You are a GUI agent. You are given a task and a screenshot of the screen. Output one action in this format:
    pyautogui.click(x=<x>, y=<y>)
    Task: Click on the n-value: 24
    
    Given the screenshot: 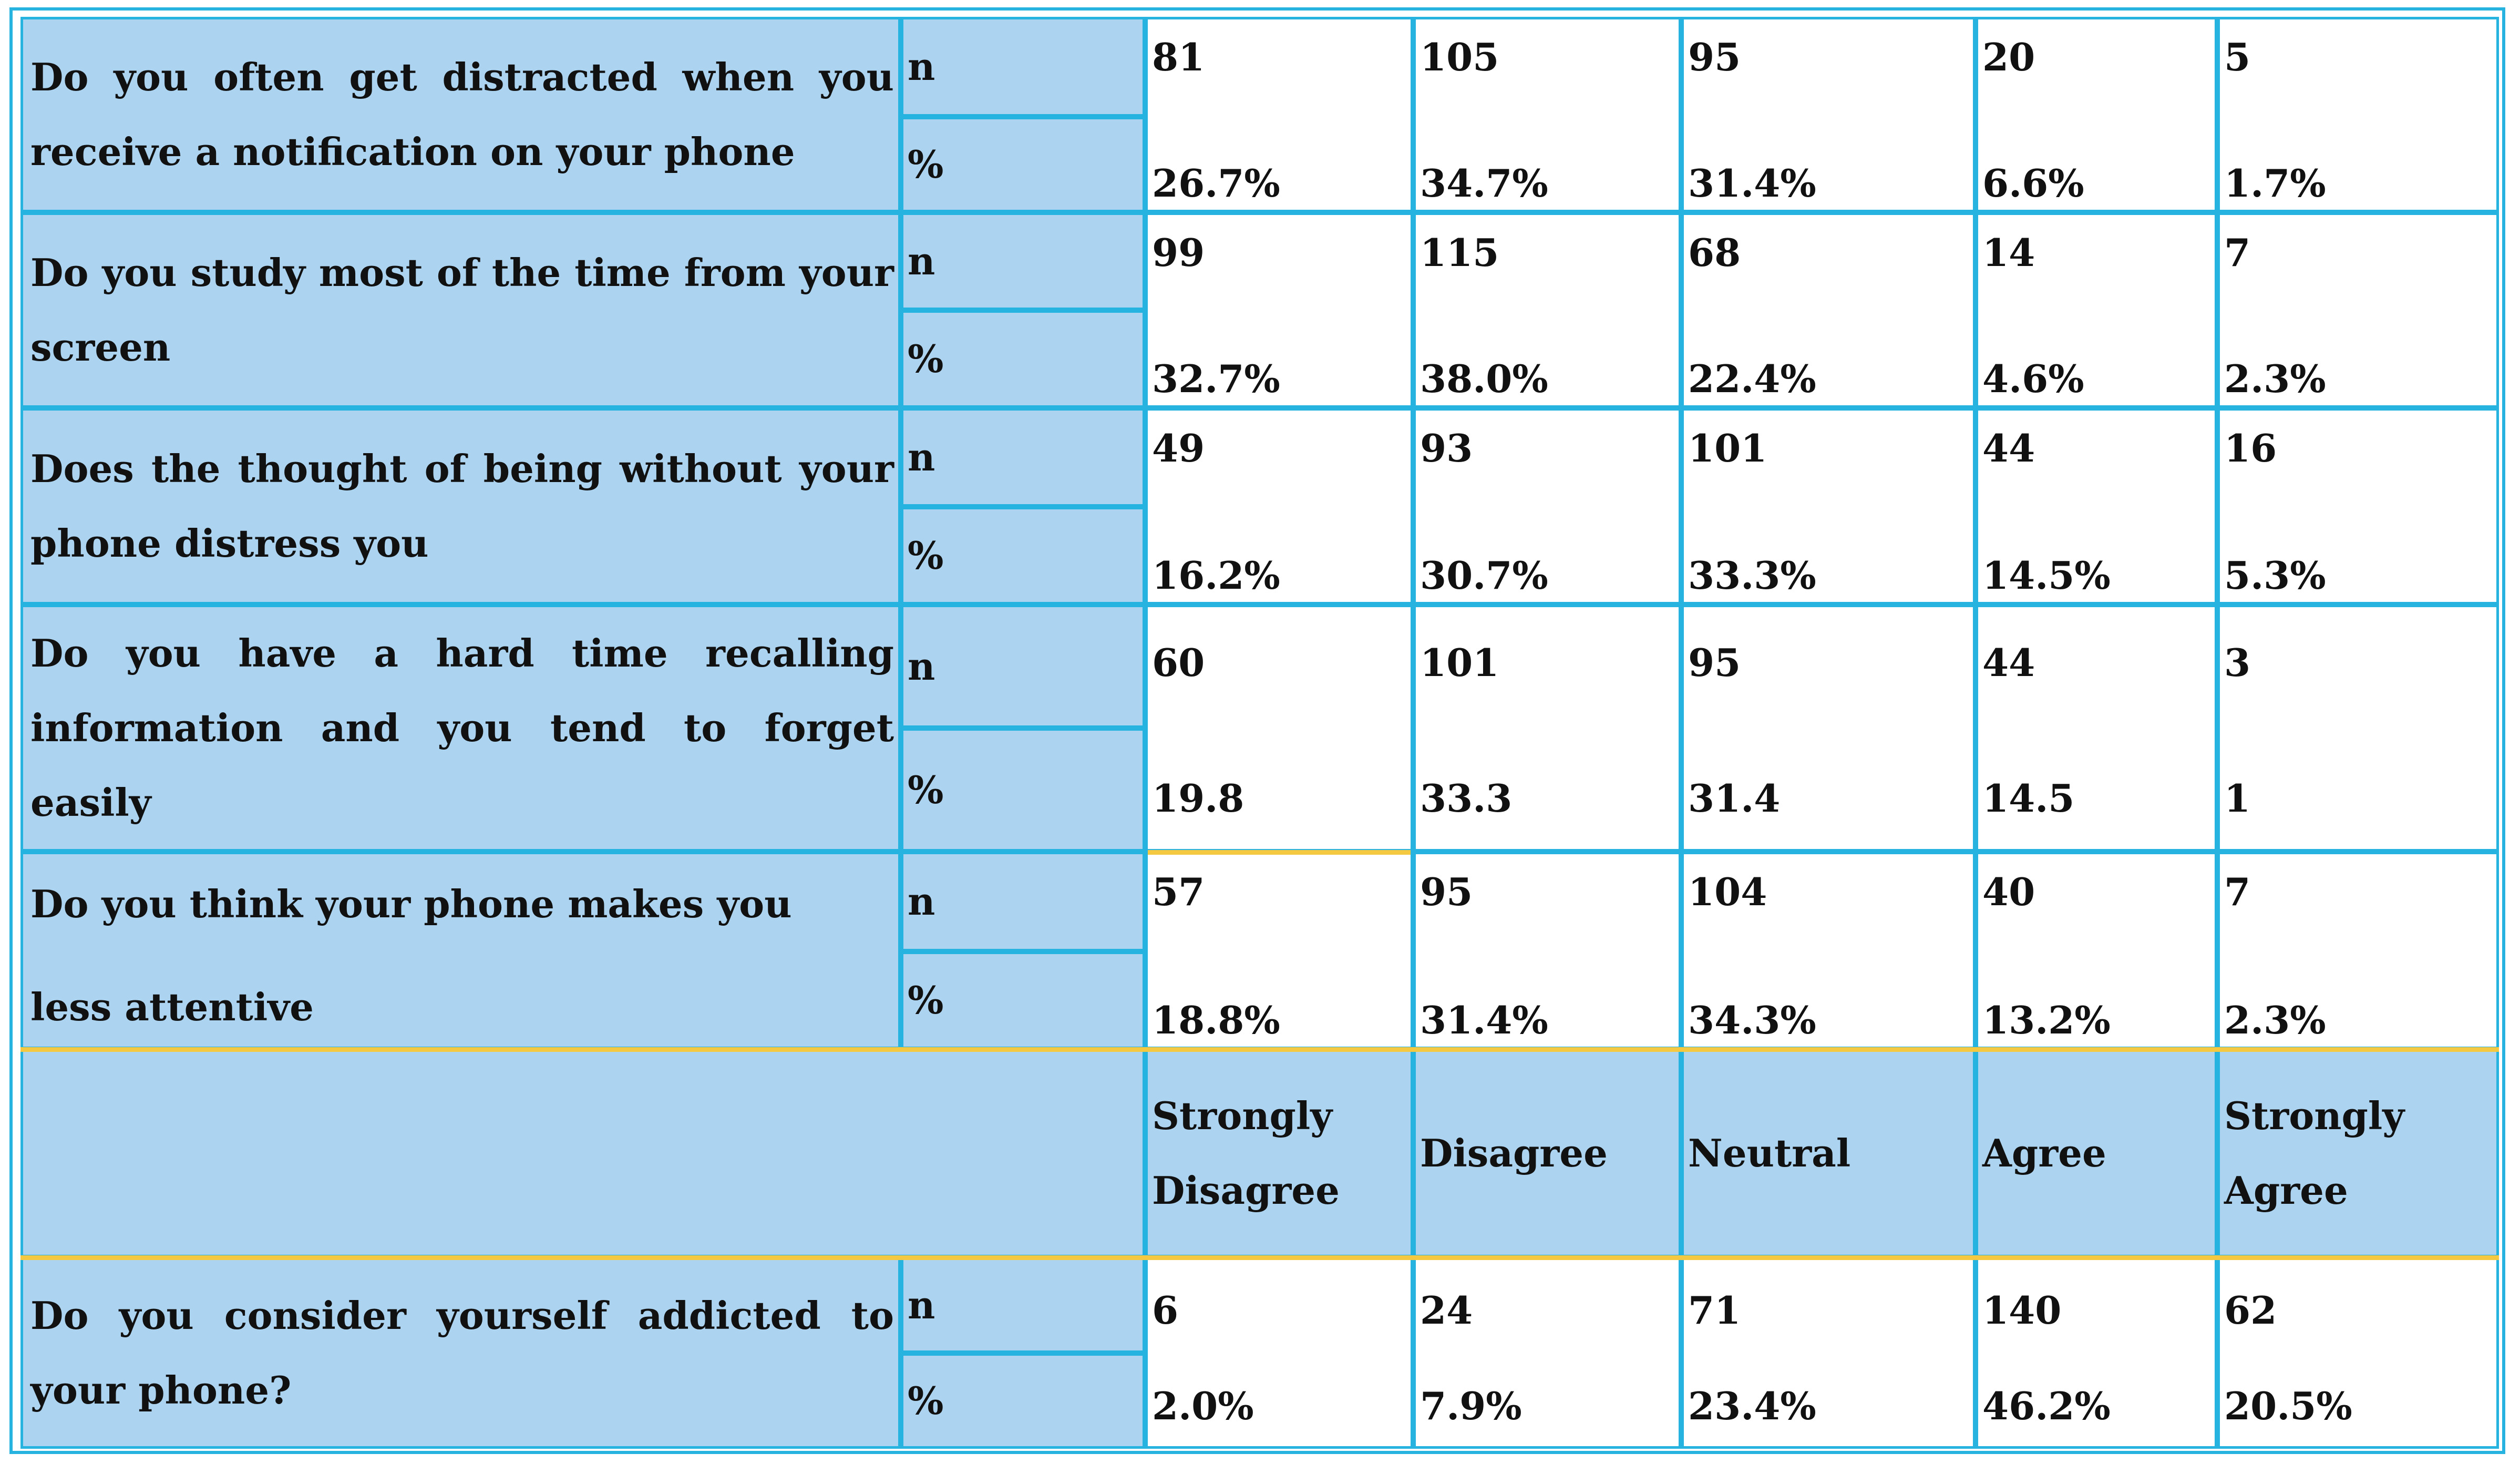 What is the action you would take?
    pyautogui.click(x=1446, y=1310)
    